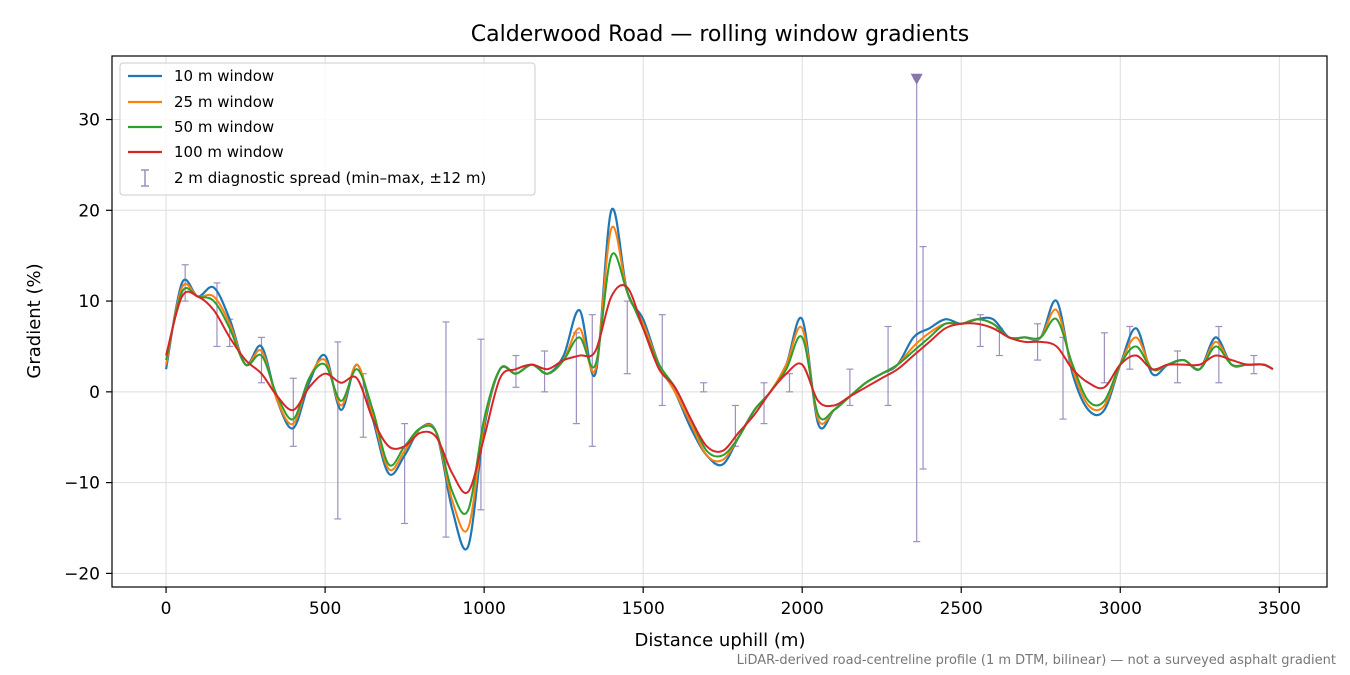  I want to click on spread-peak-marker, so click(916, 79).